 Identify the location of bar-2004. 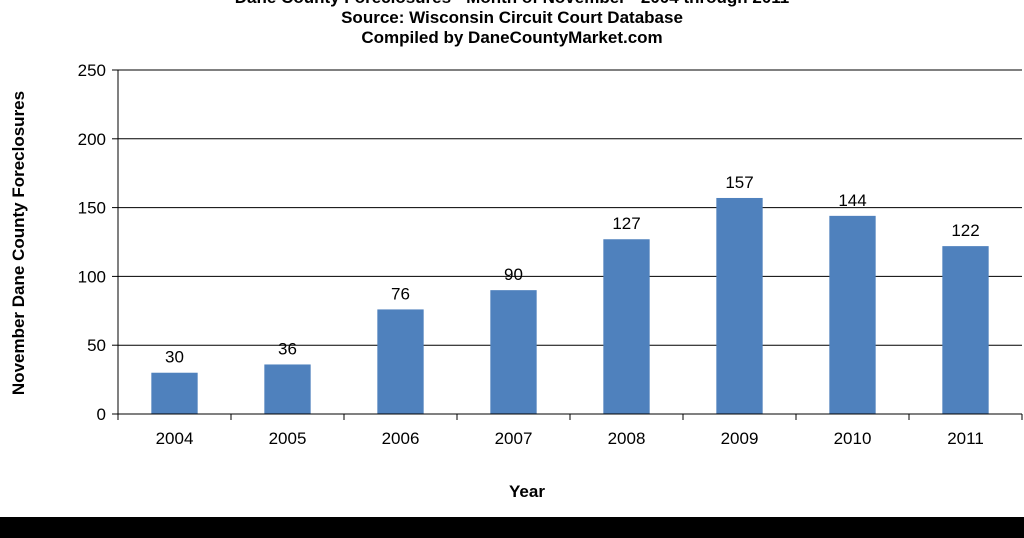
(174, 393).